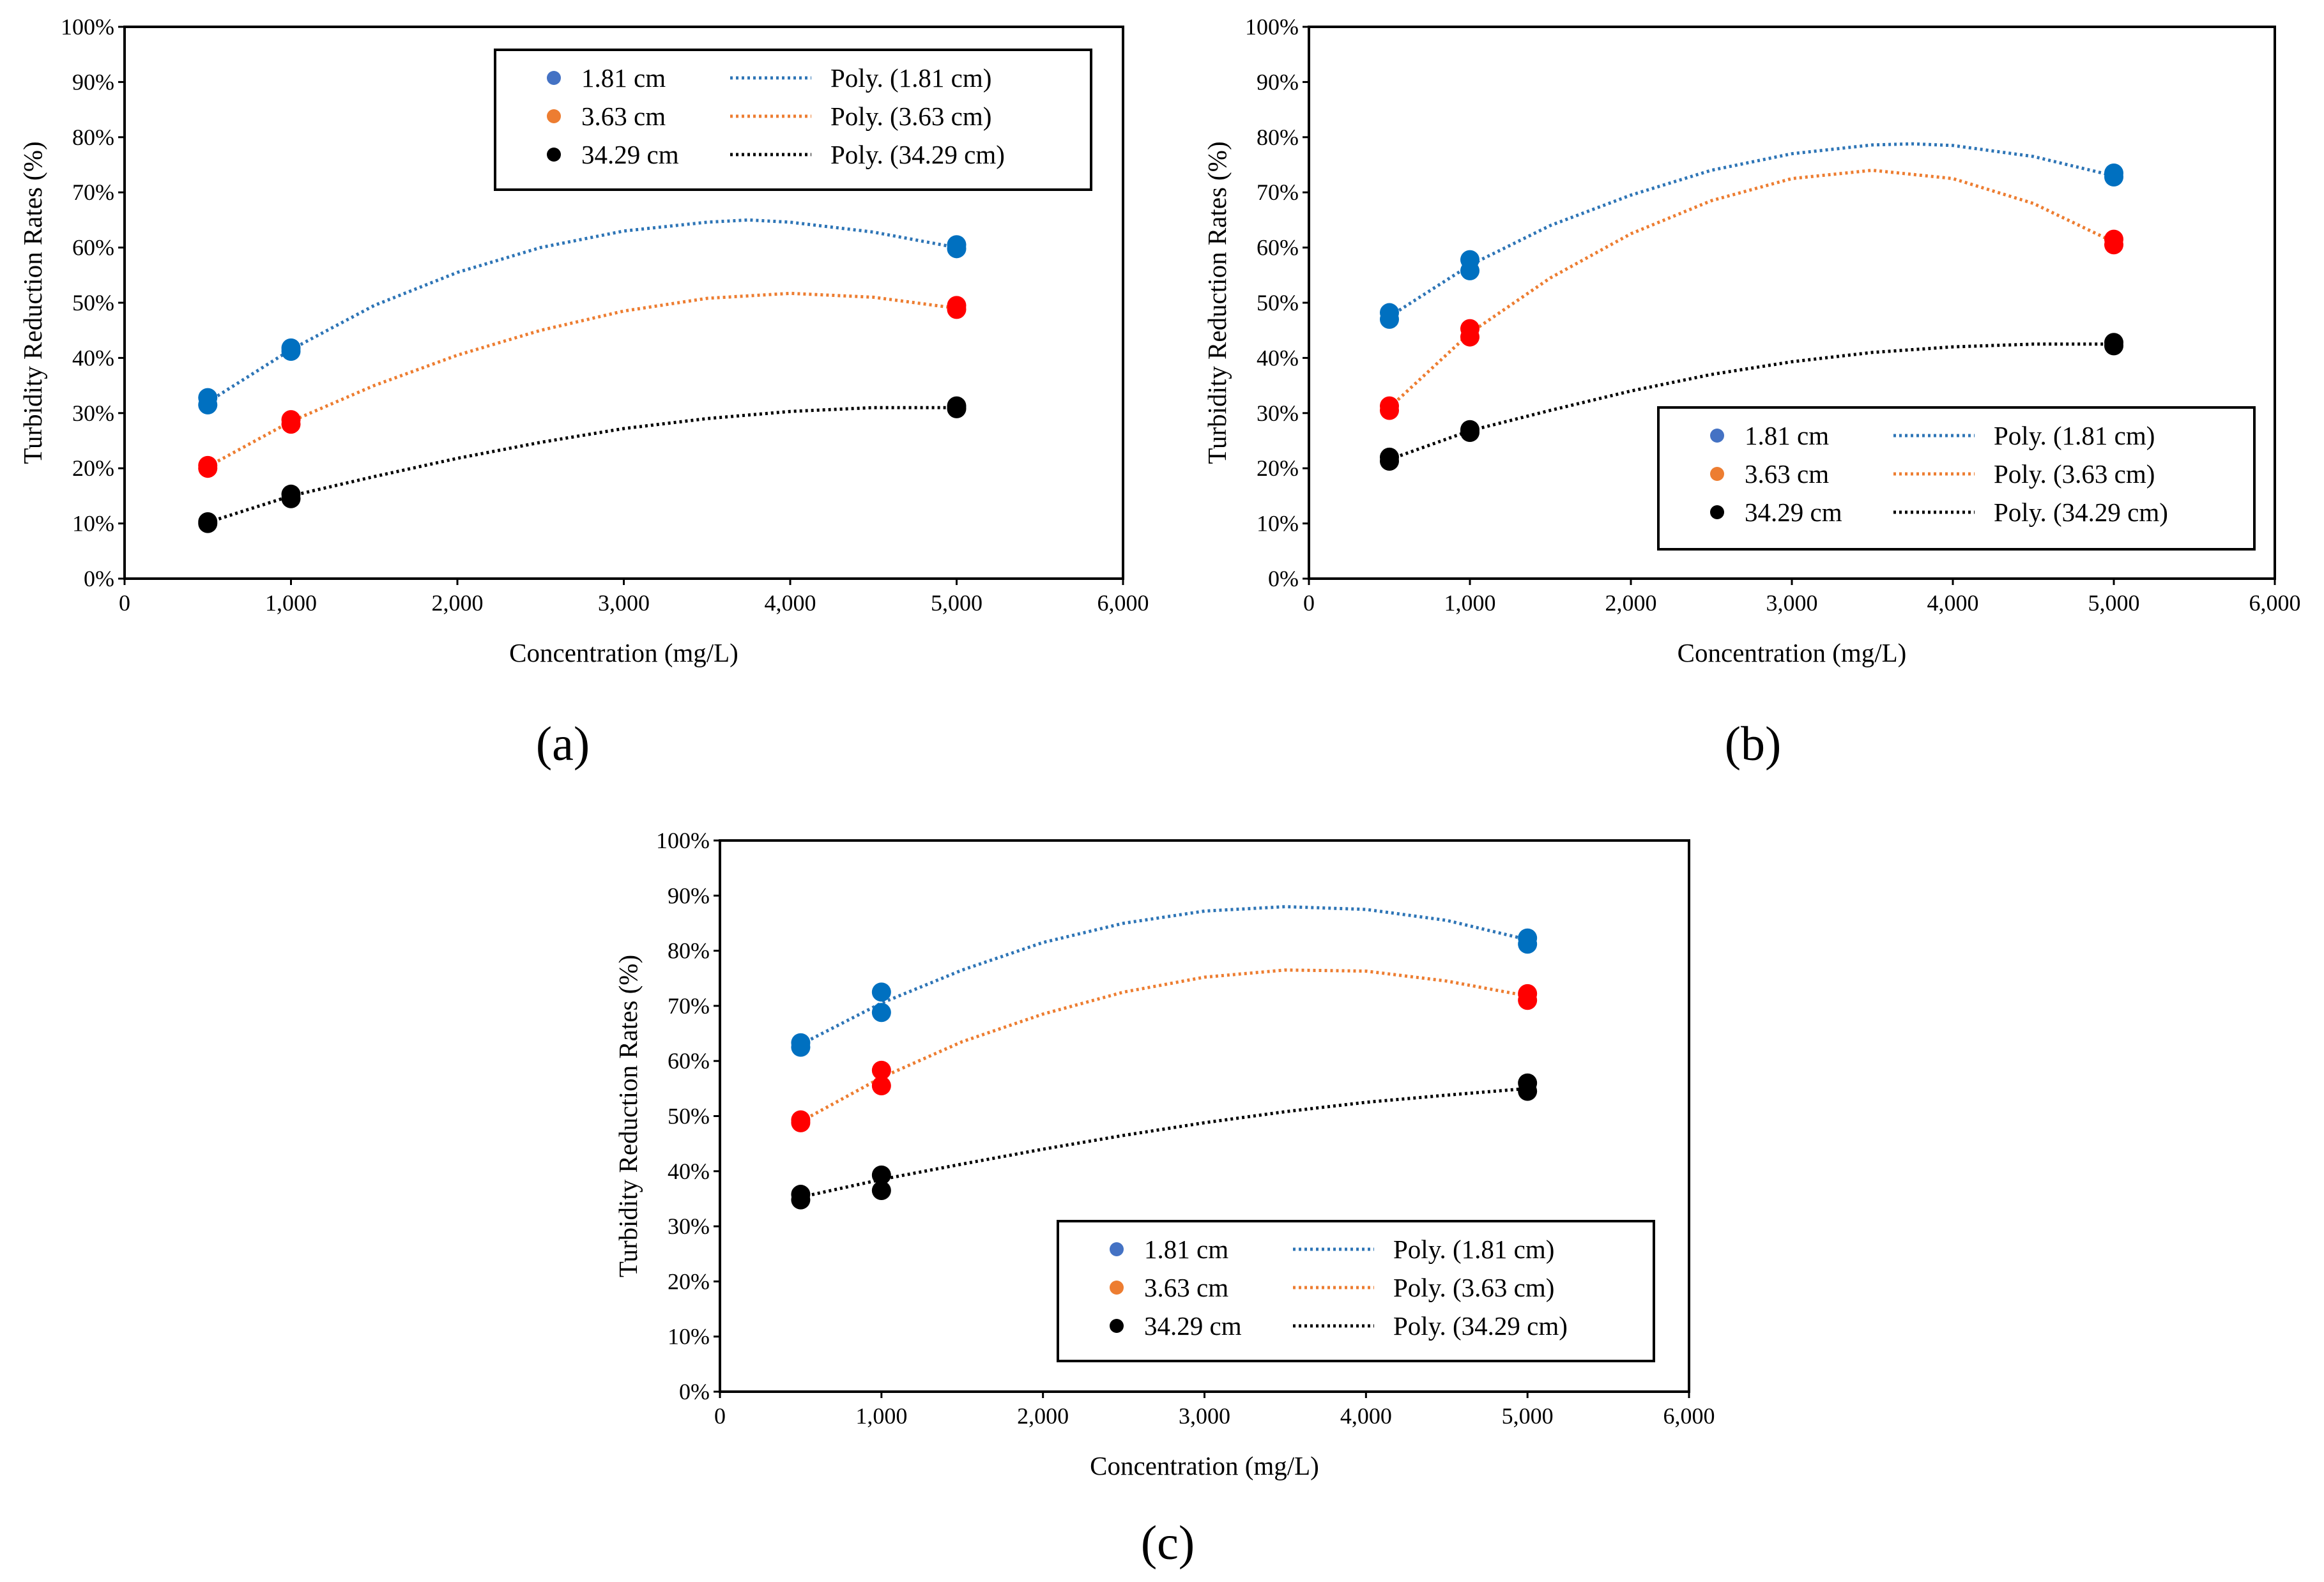 The height and width of the screenshot is (1582, 2324). I want to click on x-tick-label: 5,000, so click(1528, 1416).